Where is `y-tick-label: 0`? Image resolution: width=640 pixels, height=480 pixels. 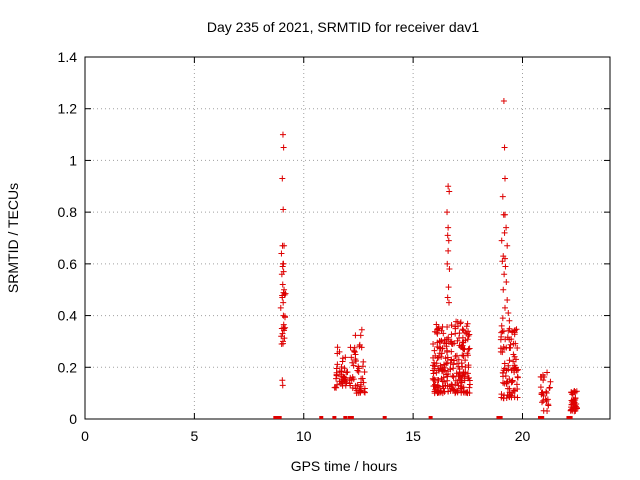
y-tick-label: 0 is located at coordinates (73, 419).